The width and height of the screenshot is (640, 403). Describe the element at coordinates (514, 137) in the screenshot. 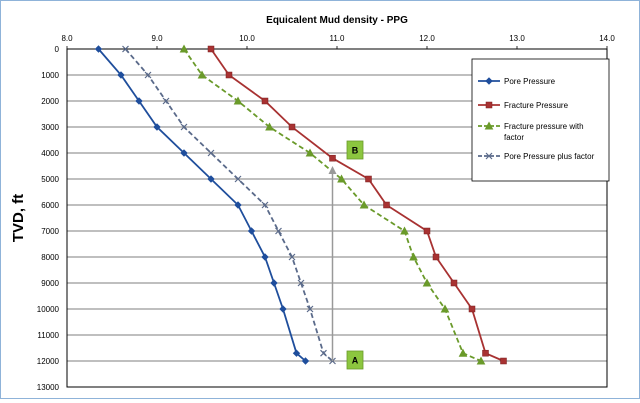

I see `legend-label: factor` at that location.